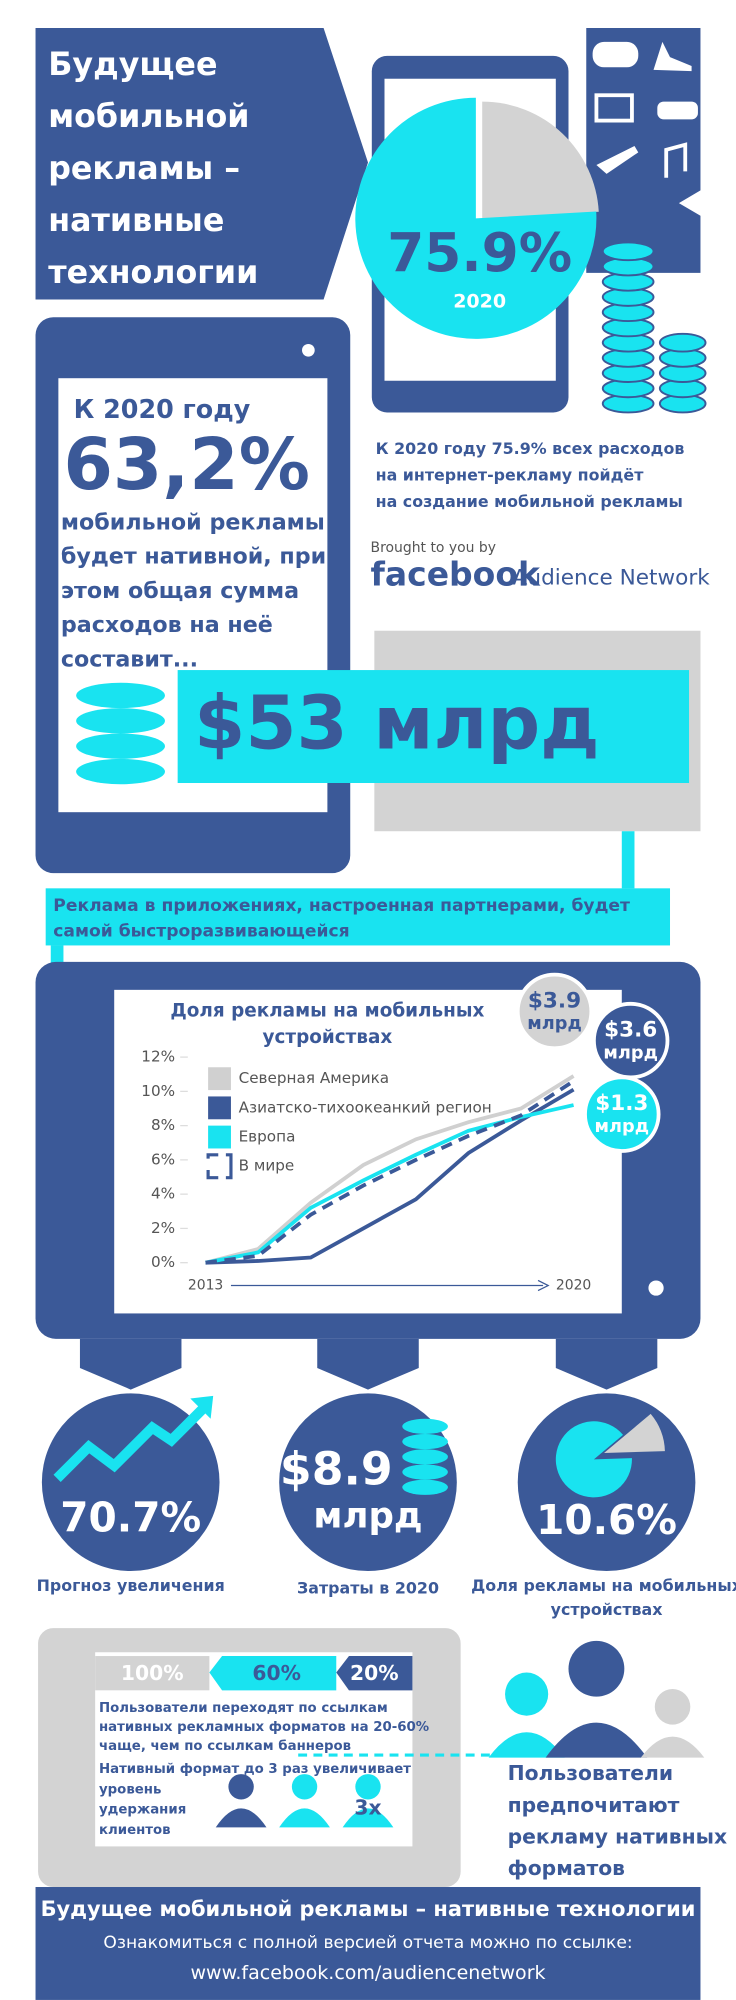 This screenshot has width=736, height=2000. I want to click on x-axis-arrow, so click(543, 1285).